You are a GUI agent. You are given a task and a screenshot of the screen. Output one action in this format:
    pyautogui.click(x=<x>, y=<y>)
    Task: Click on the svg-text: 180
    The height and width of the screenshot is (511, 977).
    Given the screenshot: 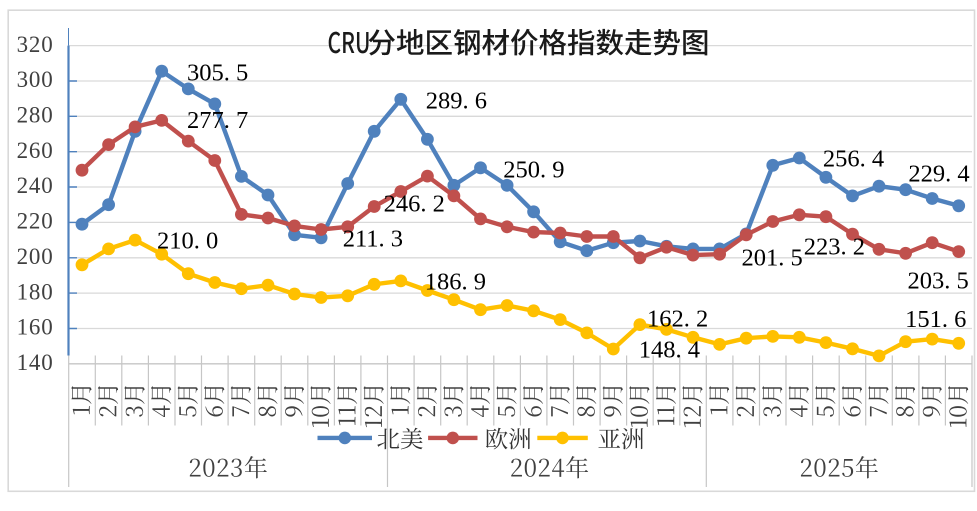 What is the action you would take?
    pyautogui.click(x=35, y=291)
    